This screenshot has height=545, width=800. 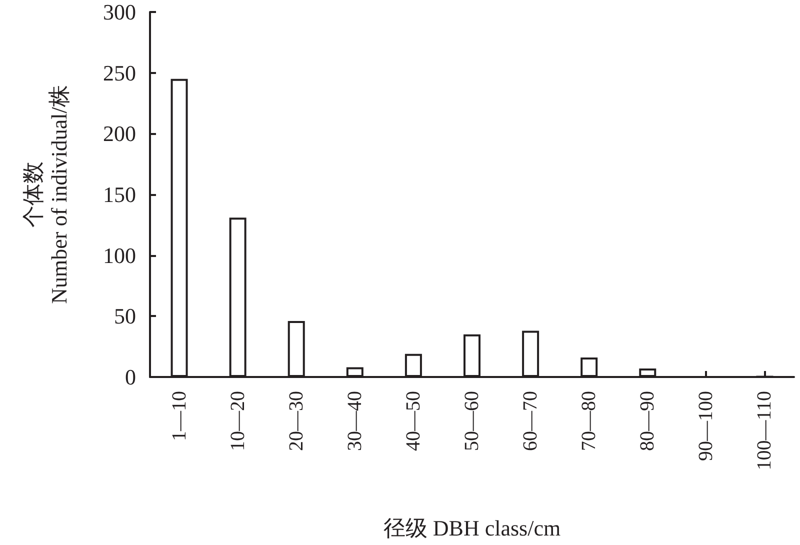 I want to click on y-tick-label: 0, so click(x=130, y=377).